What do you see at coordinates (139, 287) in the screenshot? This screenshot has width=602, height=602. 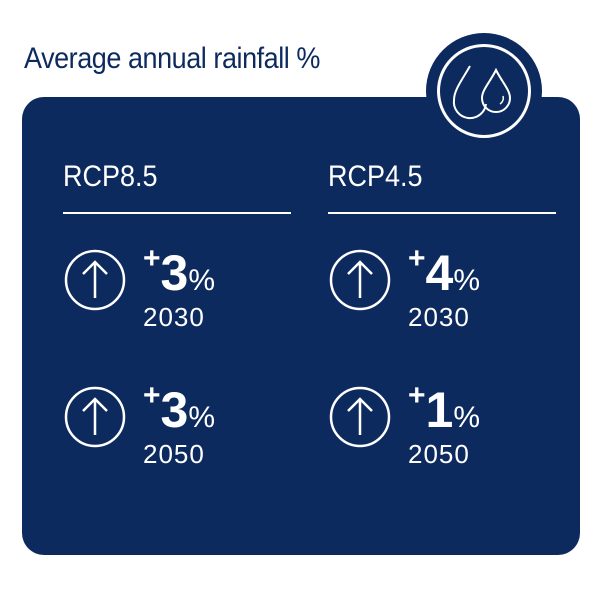 I see `stat-row: +3% 2030` at bounding box center [139, 287].